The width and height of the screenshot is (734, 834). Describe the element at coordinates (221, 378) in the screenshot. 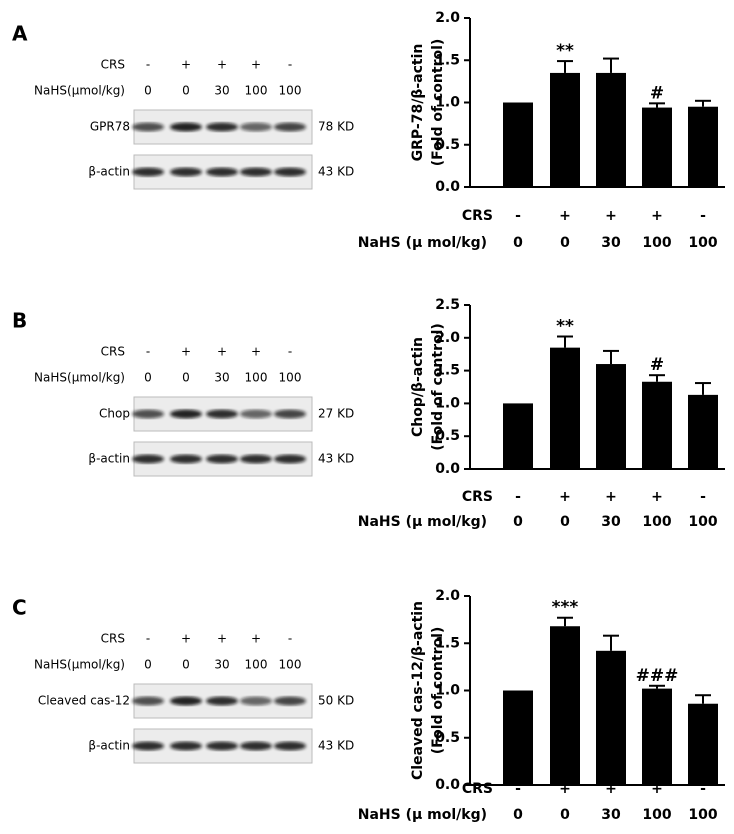

I see `lane-label: 30` at that location.